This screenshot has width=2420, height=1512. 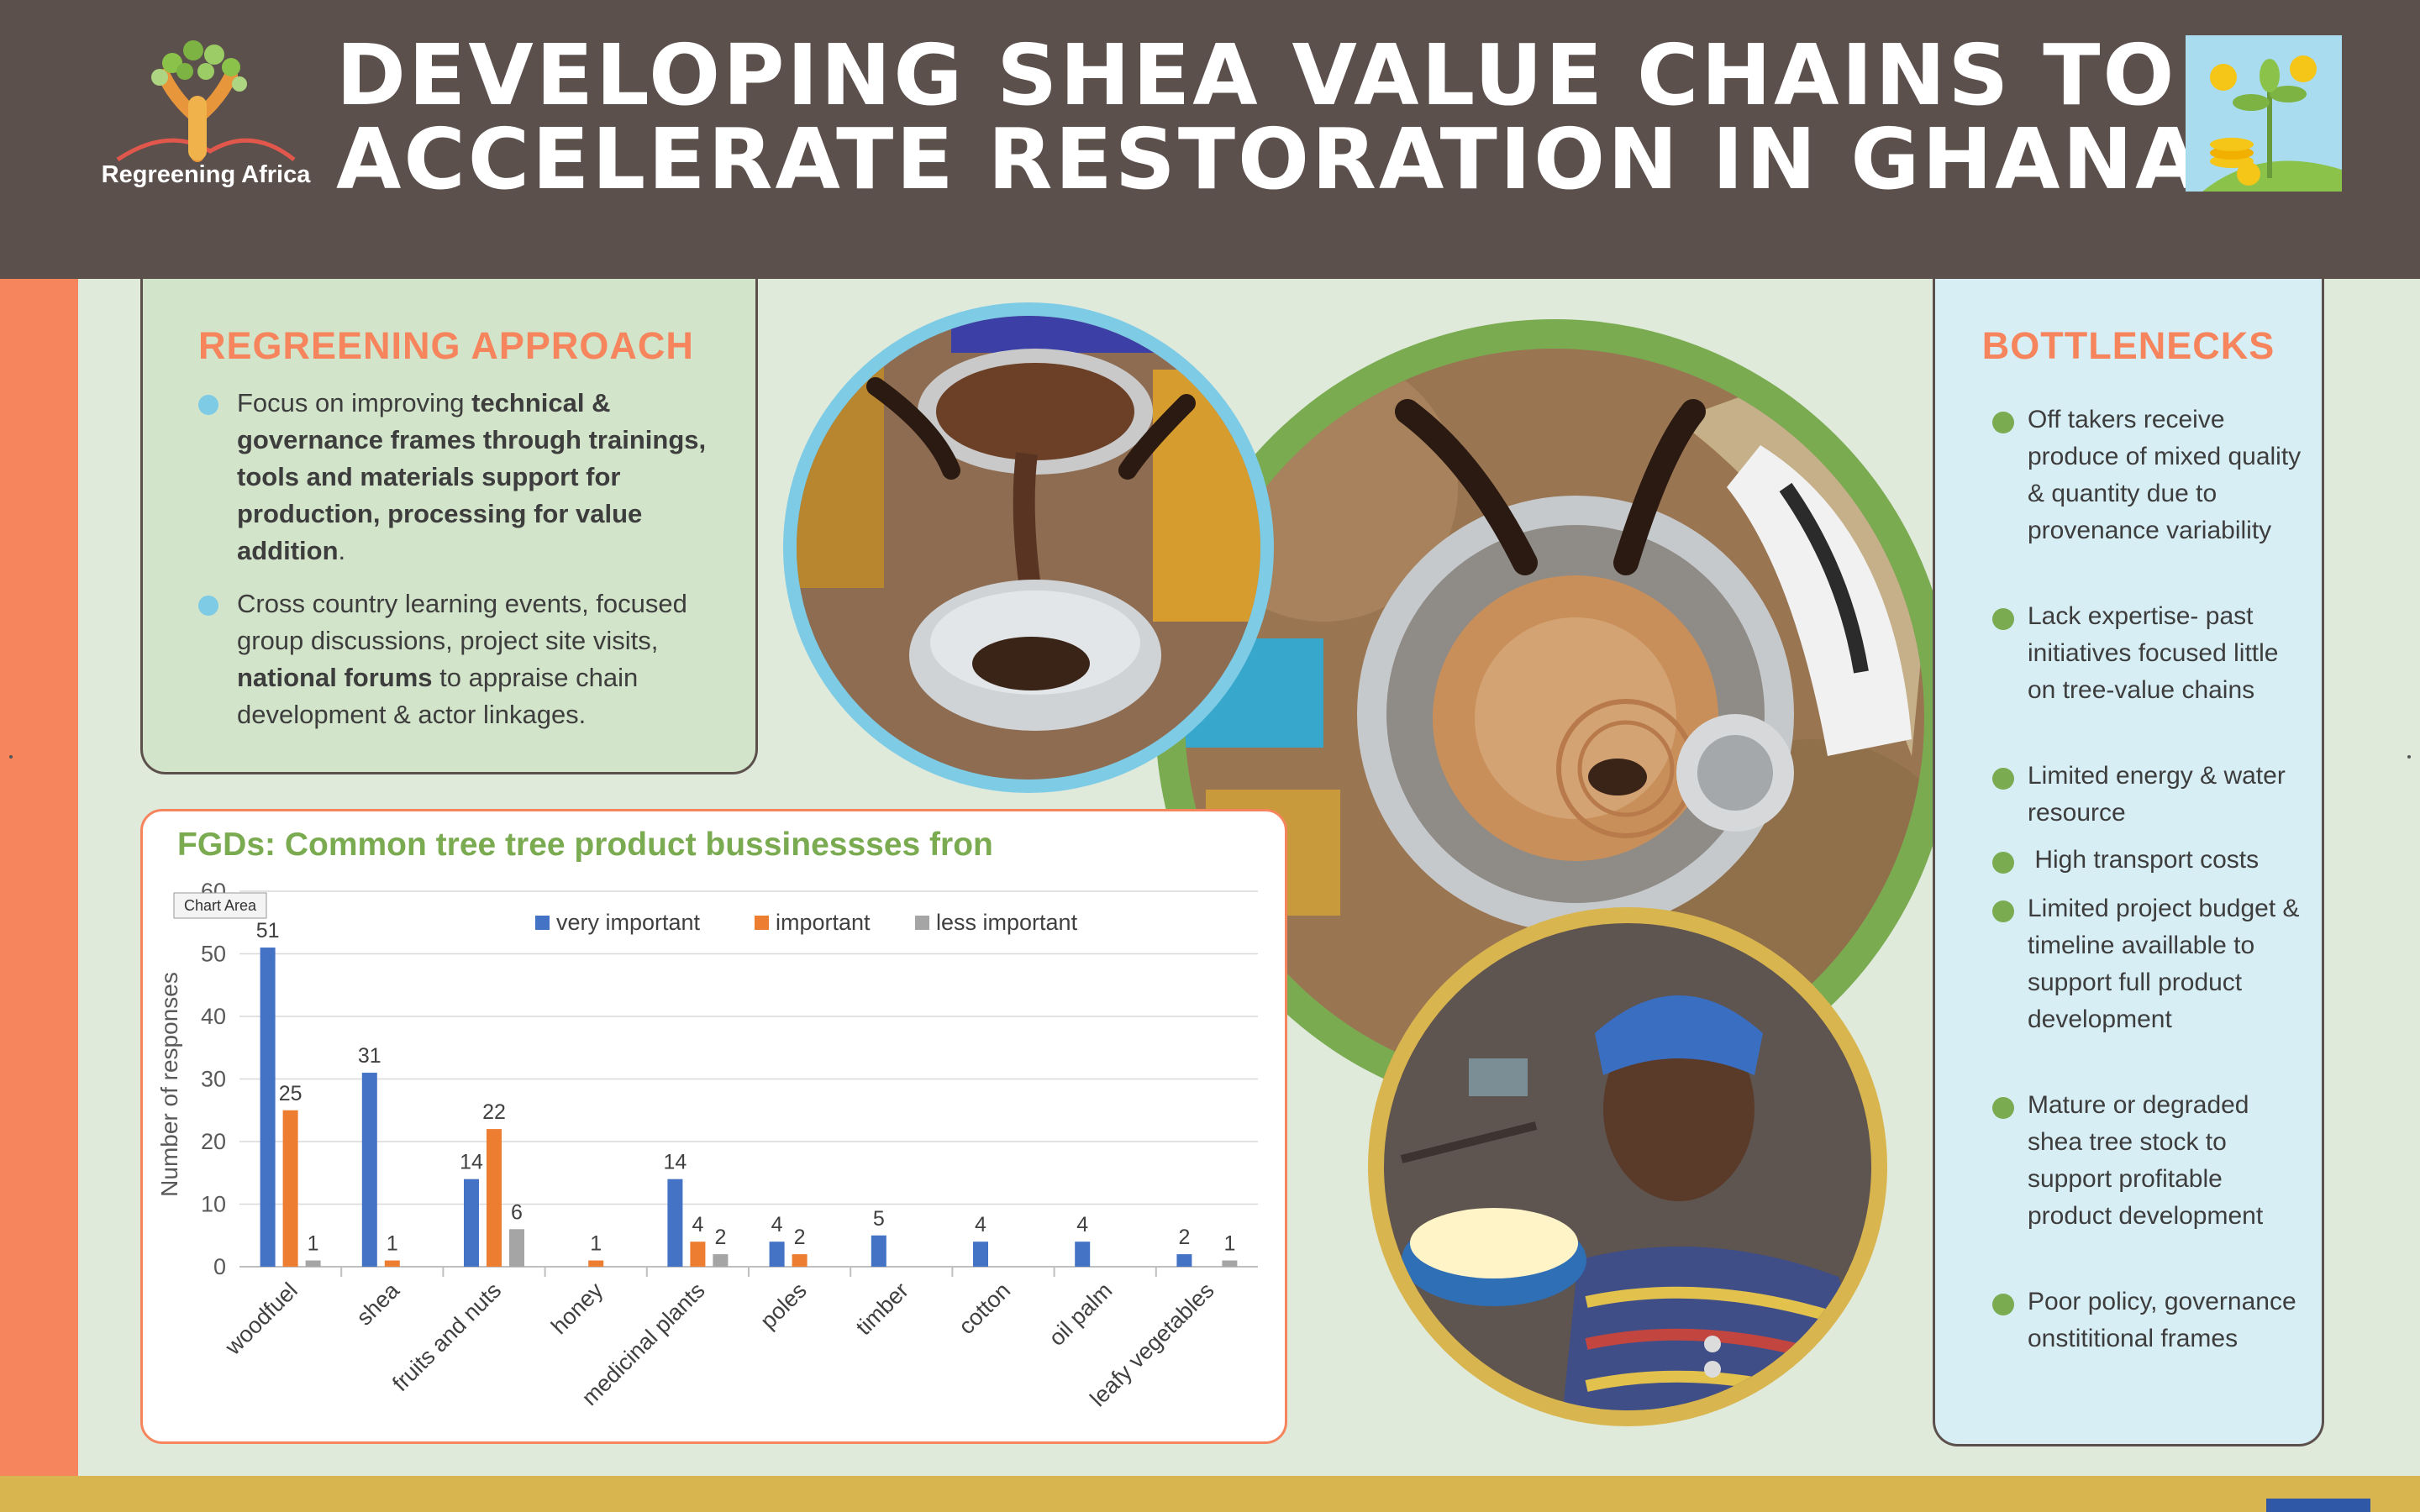 What do you see at coordinates (1256, 75) in the screenshot?
I see `title-line-1: DEVELOPING SHEA VALUE CHAINS TO` at bounding box center [1256, 75].